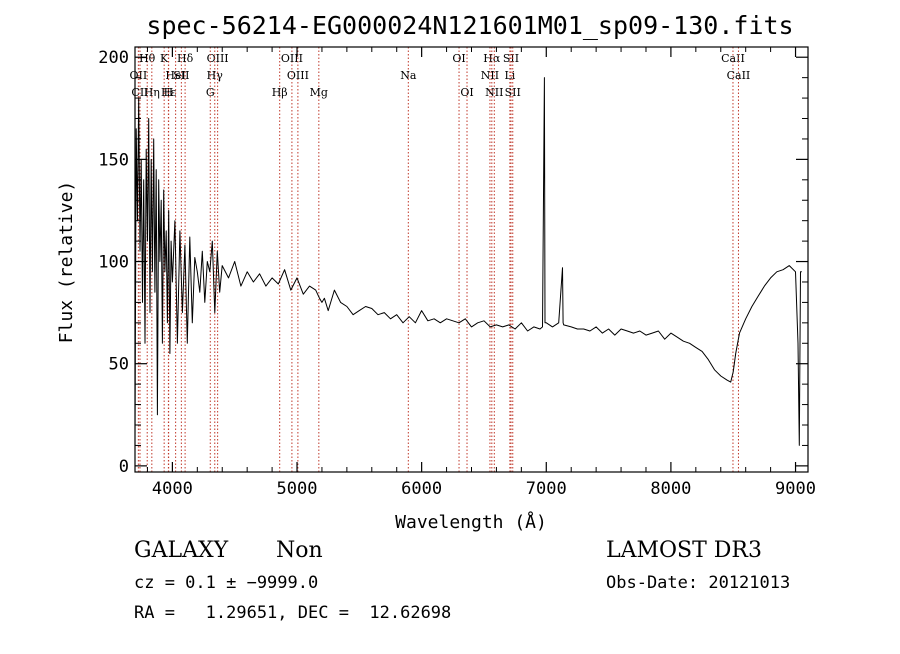 This screenshot has width=900, height=654. What do you see at coordinates (113, 263) in the screenshot?
I see `y-tick-label: 100` at bounding box center [113, 263].